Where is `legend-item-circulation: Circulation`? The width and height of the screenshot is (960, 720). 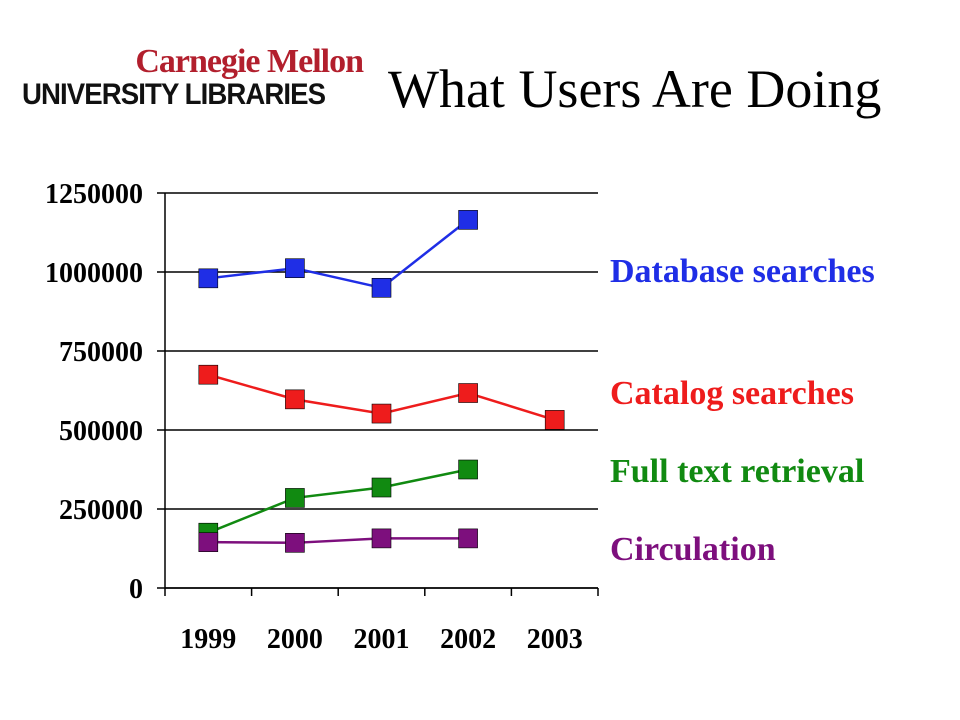
legend-item-circulation: Circulation is located at coordinates (693, 549).